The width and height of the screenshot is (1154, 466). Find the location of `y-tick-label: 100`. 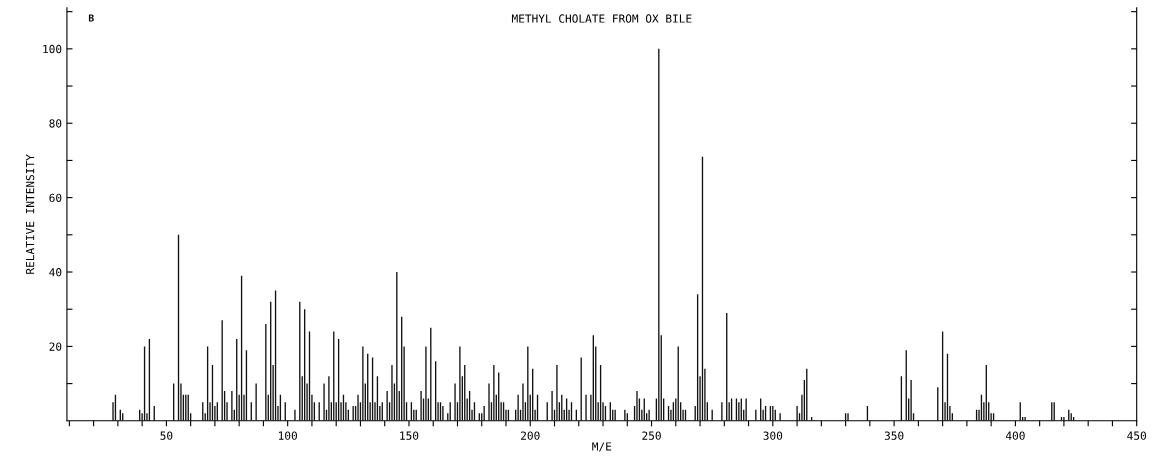

y-tick-label: 100 is located at coordinates (52, 49).